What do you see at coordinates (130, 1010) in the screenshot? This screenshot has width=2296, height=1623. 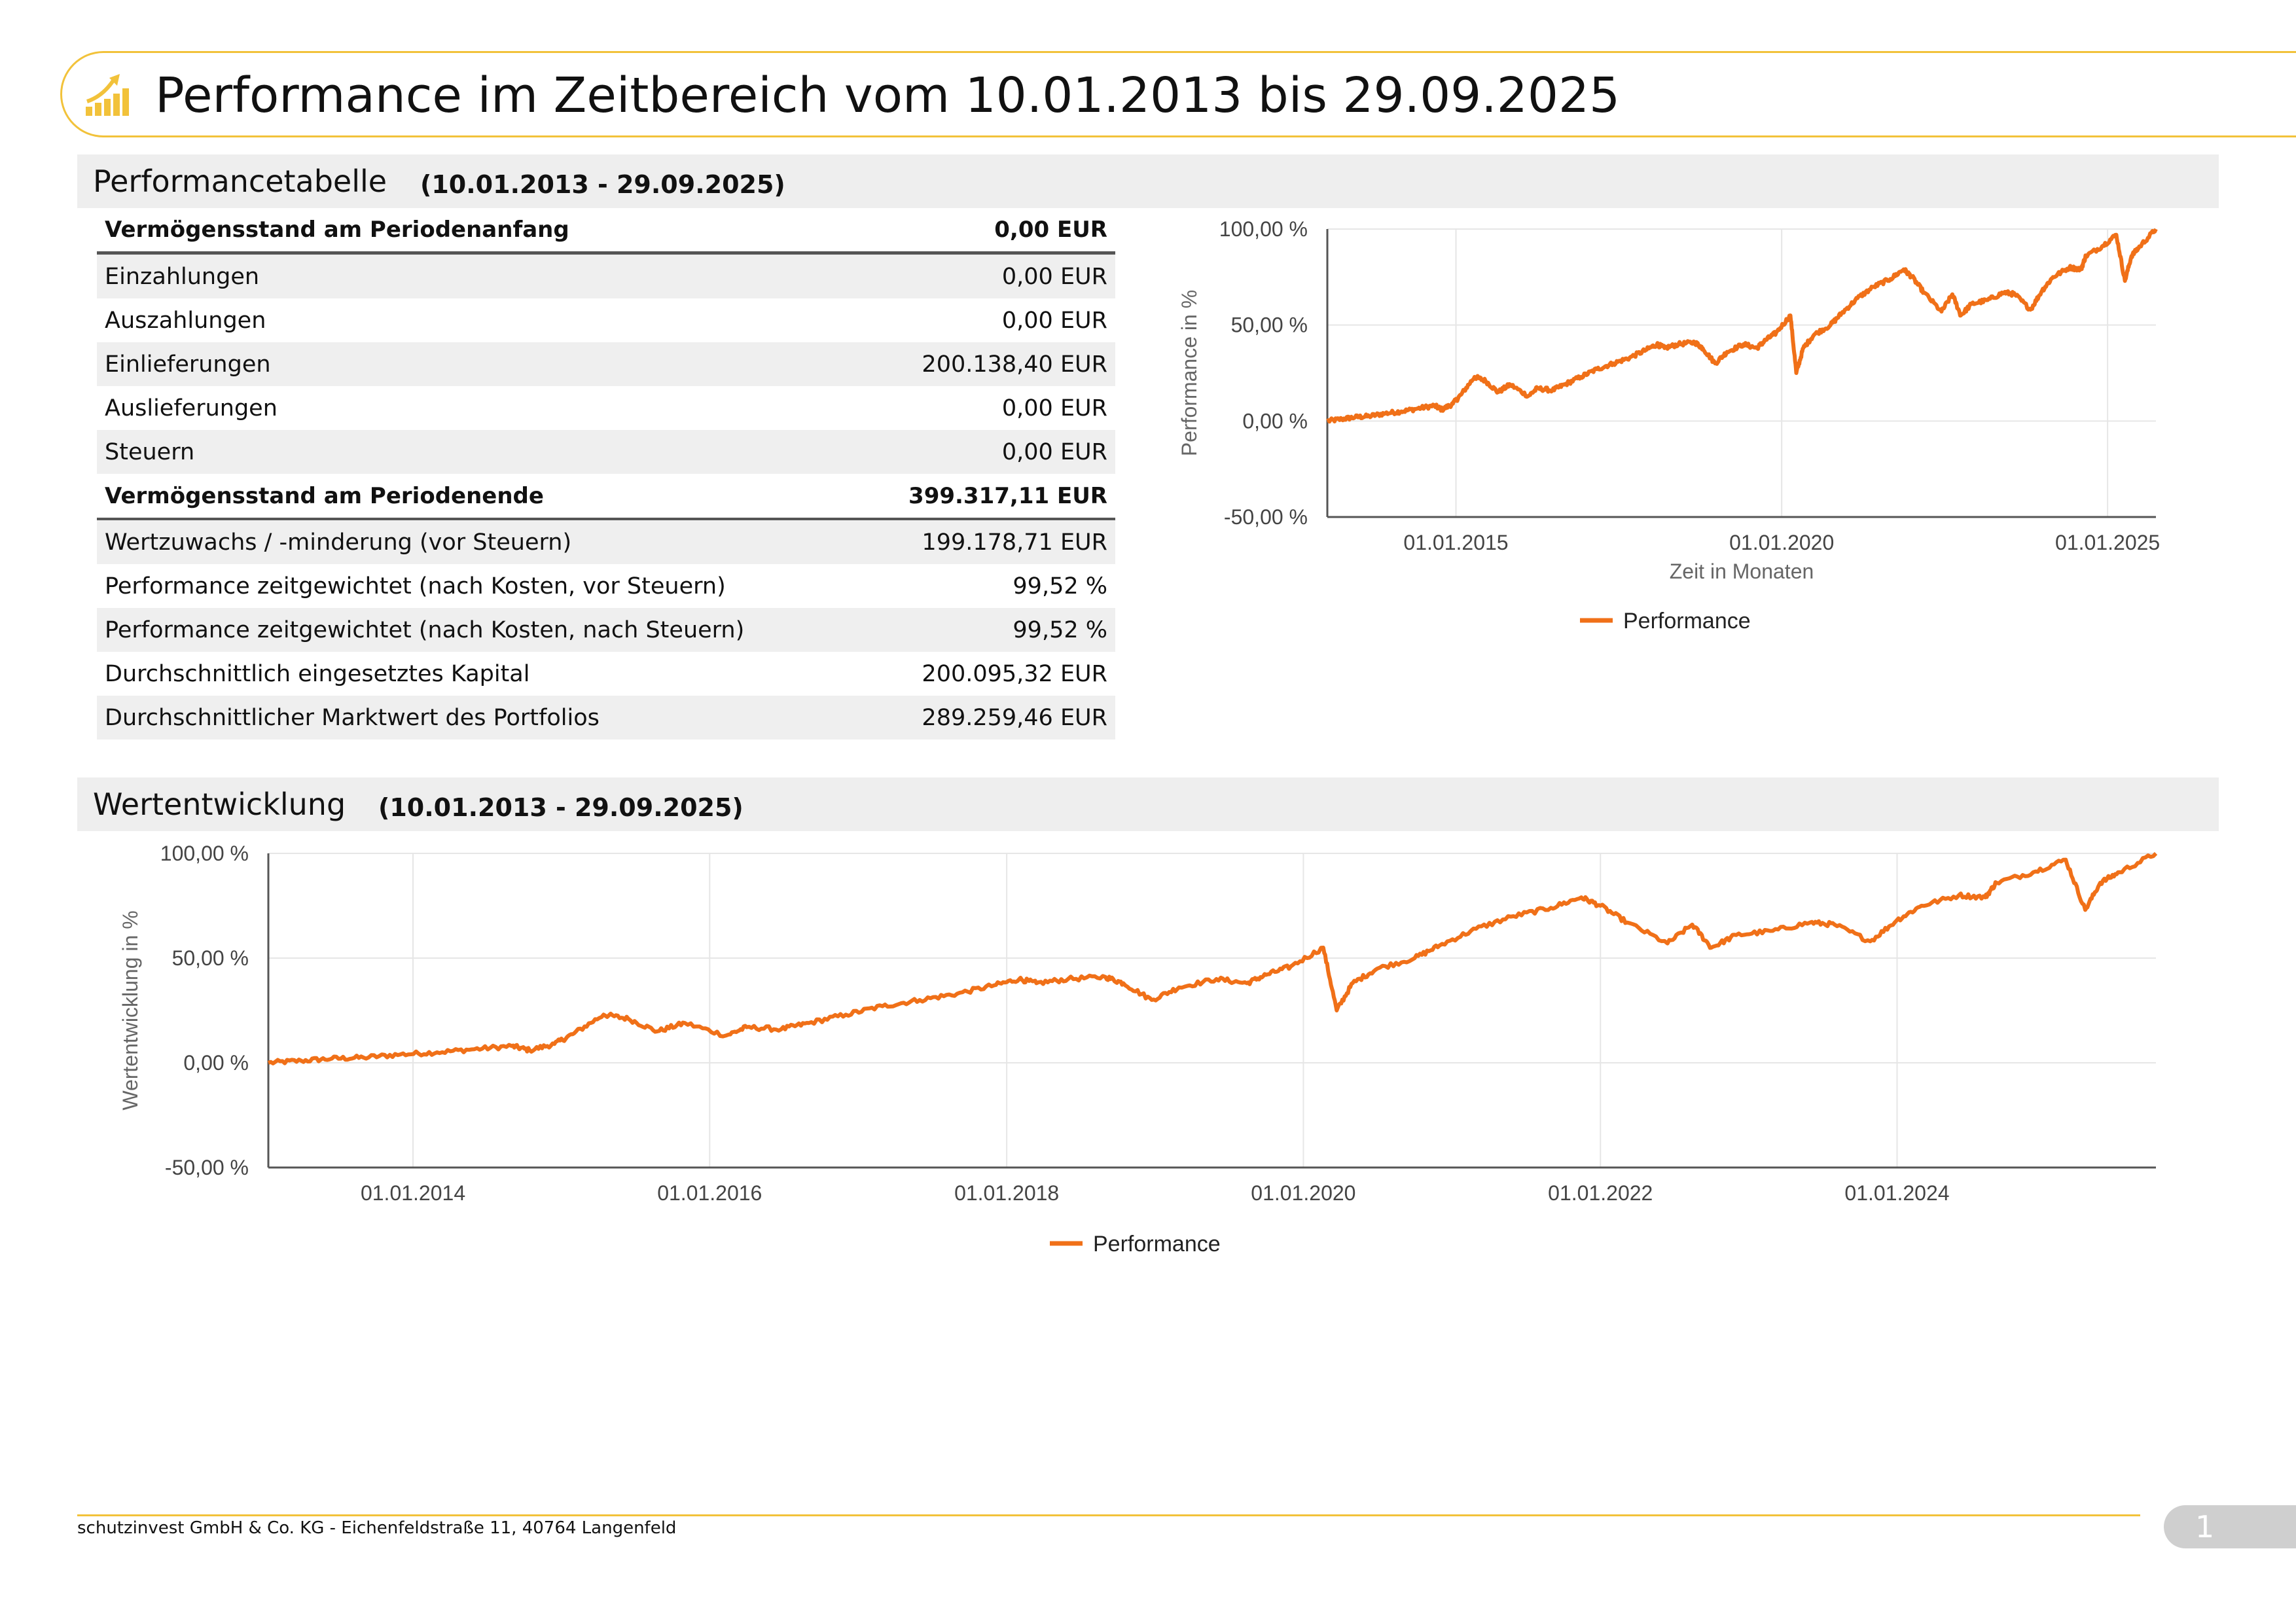 I see `y-axis-title: Wertentwicklung in %` at bounding box center [130, 1010].